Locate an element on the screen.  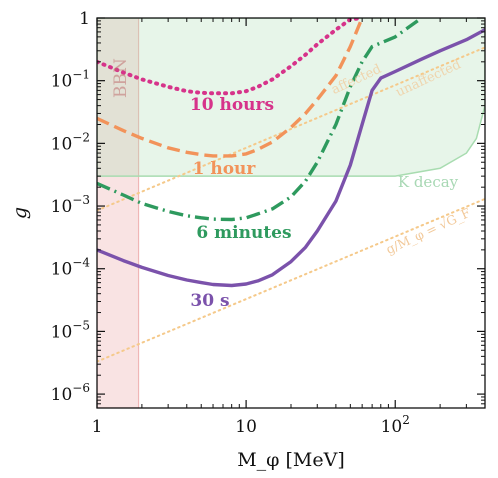
y-tick-label: 10⁻¹ is located at coordinates (70, 80).